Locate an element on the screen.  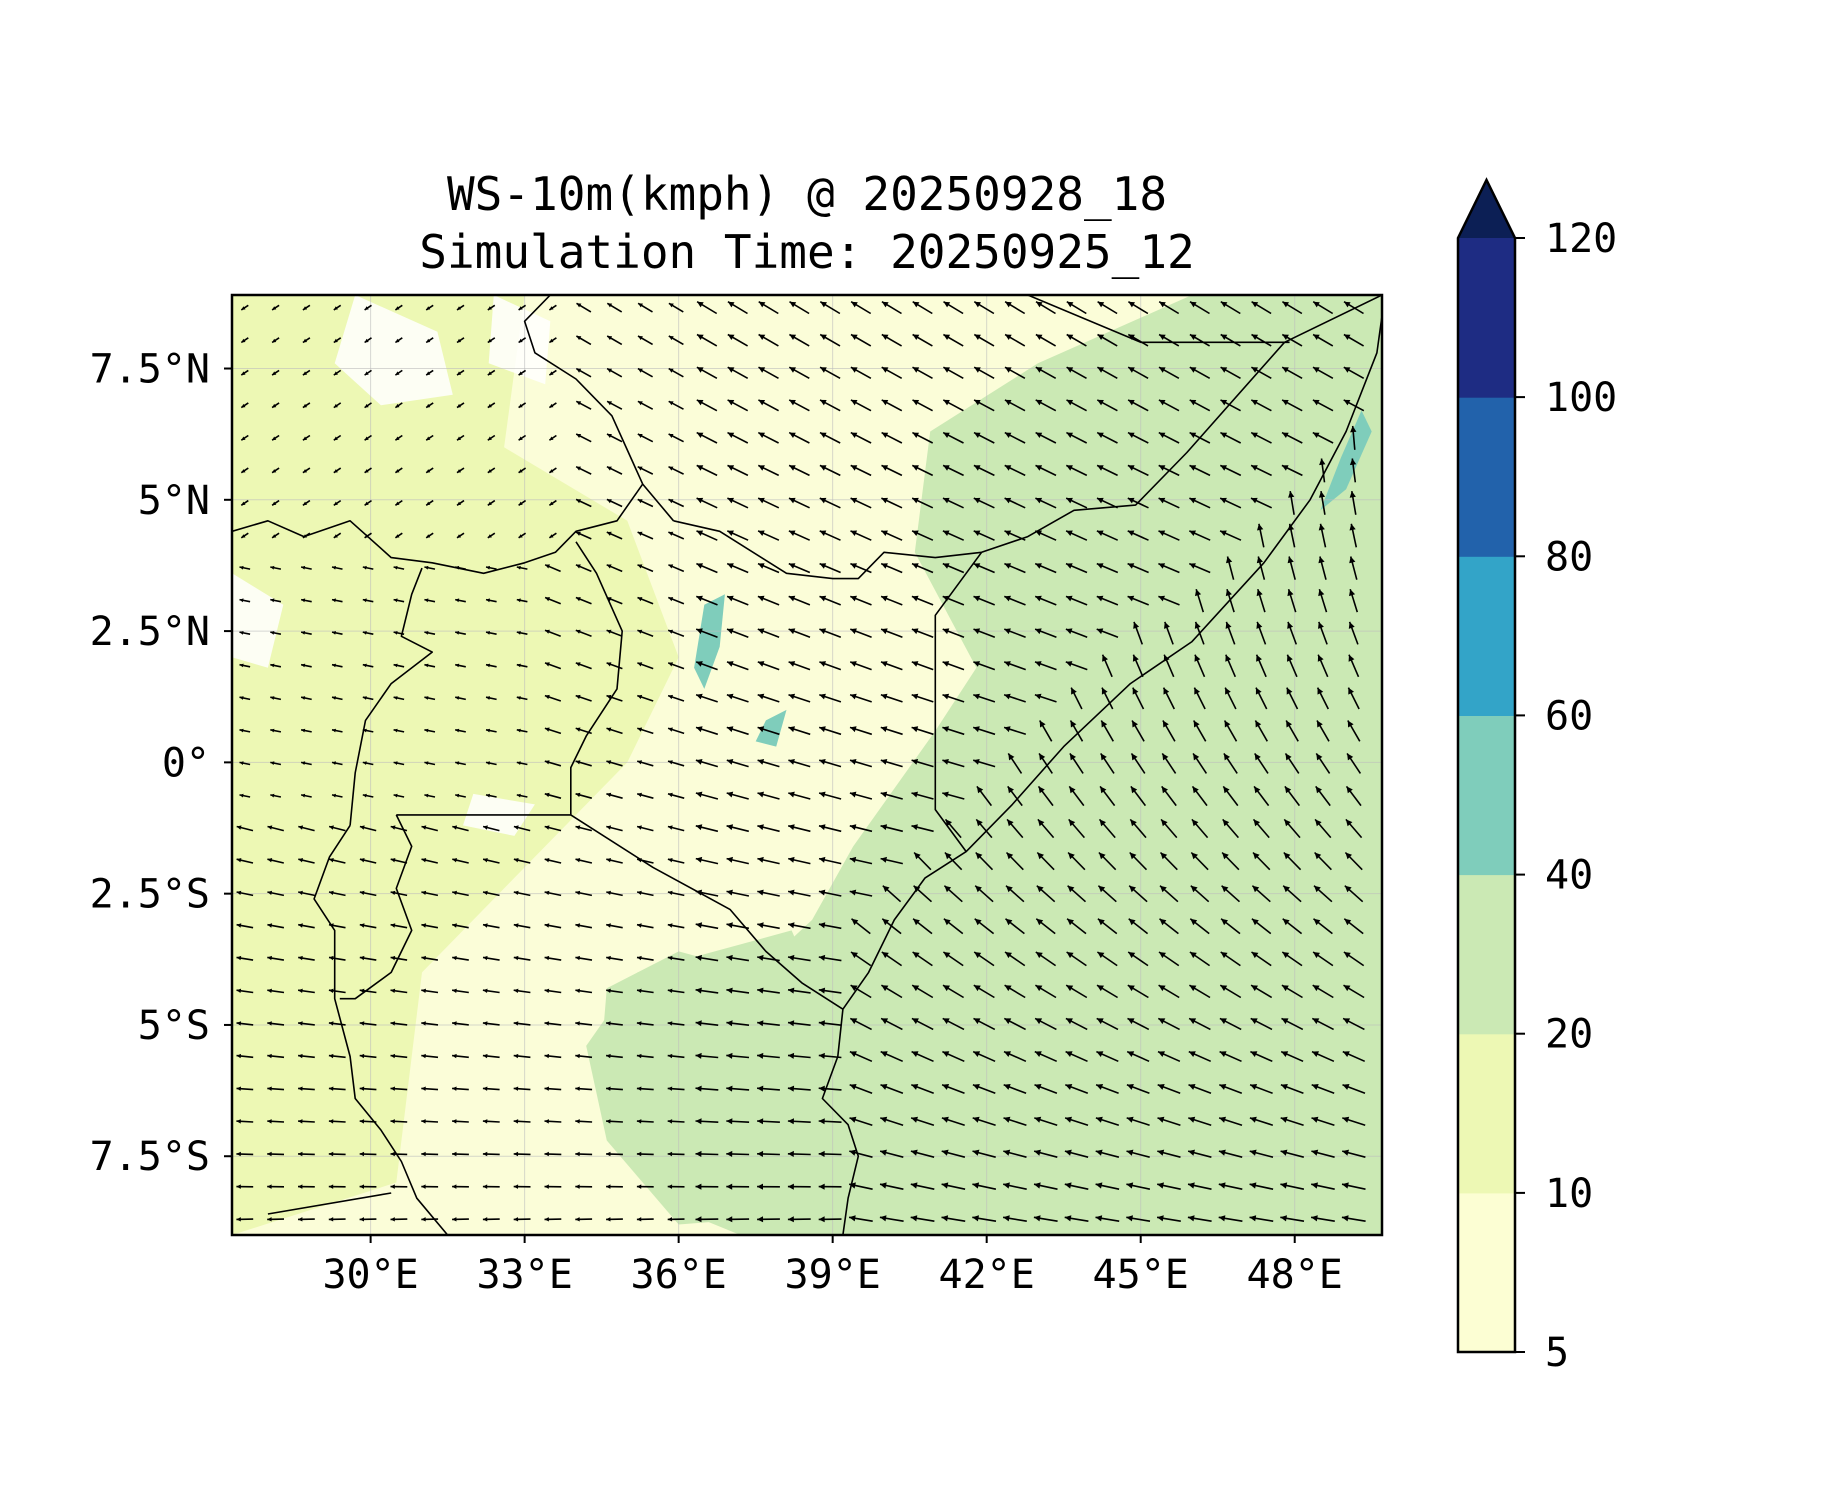
colorbar-tick-label: 100 is located at coordinates (1581, 398).